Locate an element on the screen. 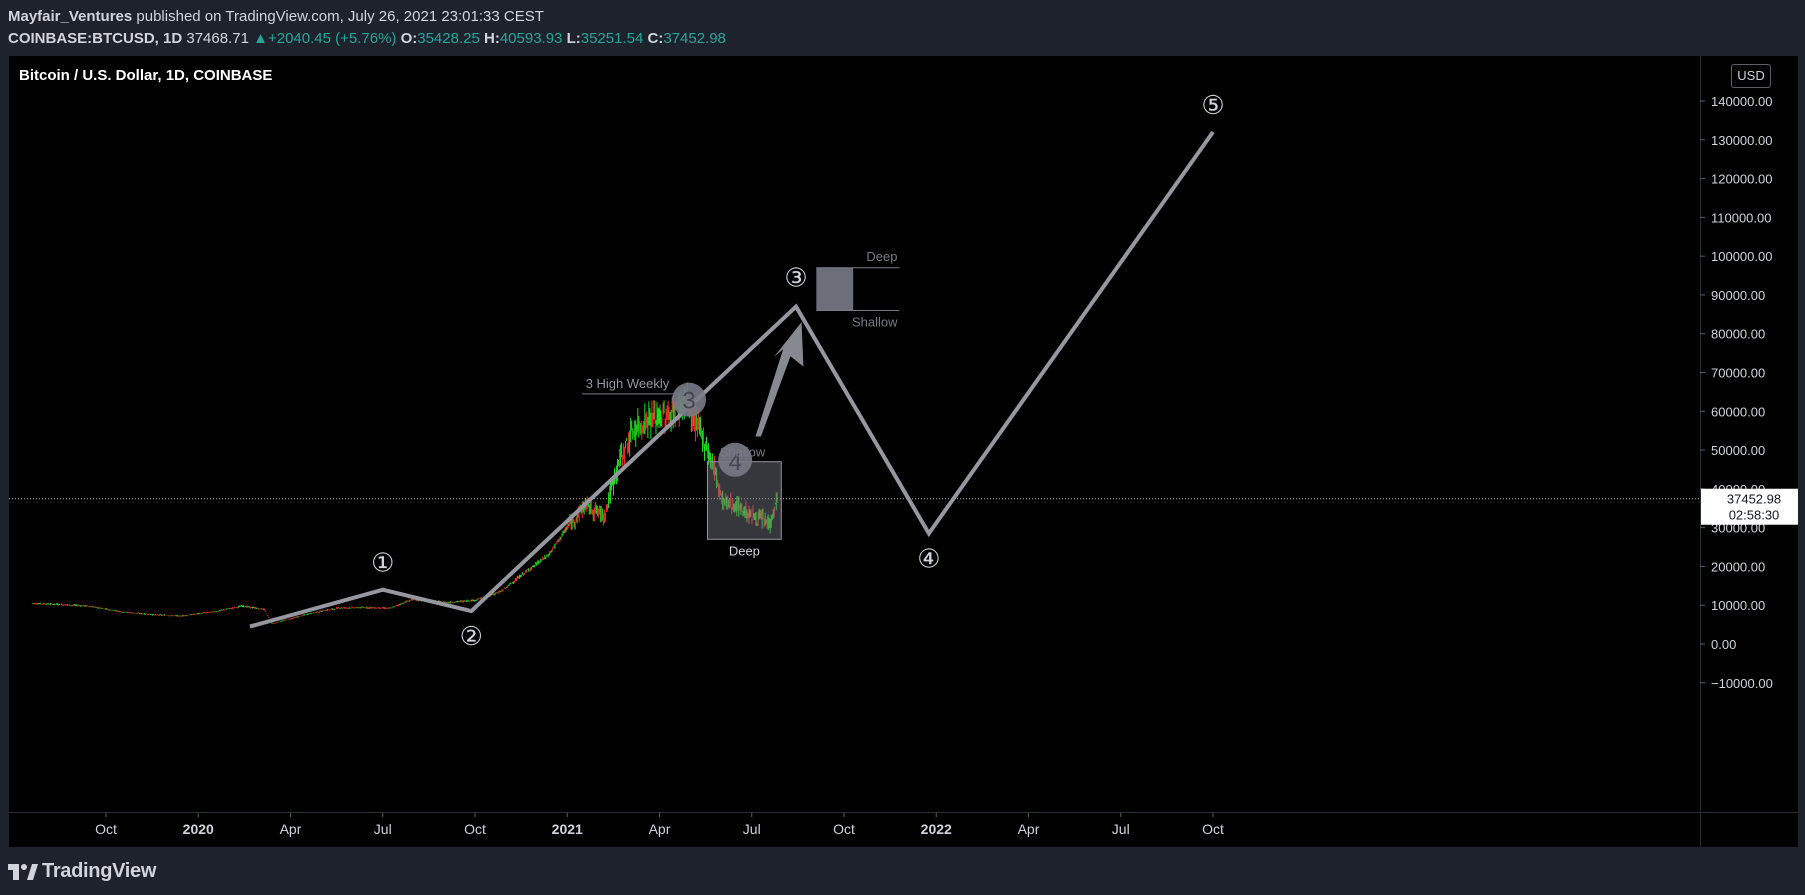  high-value: 40593.93 is located at coordinates (531, 38).